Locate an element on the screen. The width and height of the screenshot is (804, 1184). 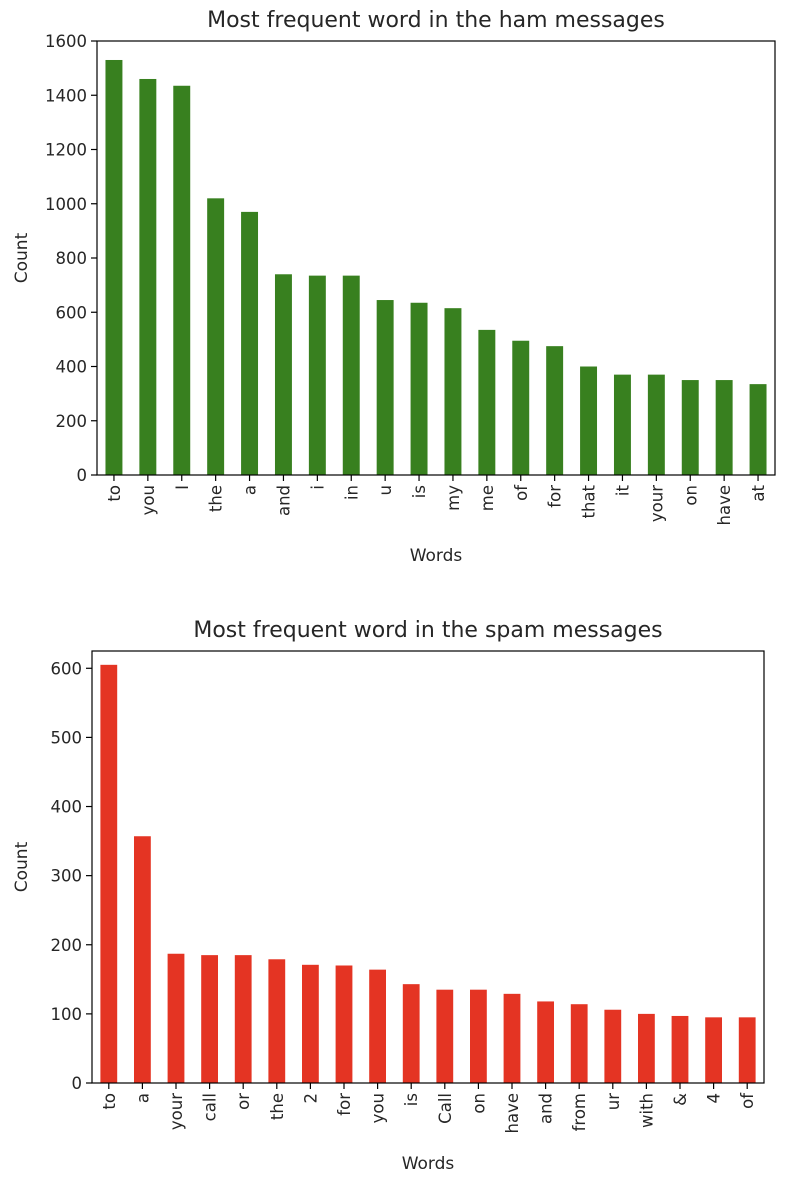
x-tick-label: ur is located at coordinates (613, 1101).